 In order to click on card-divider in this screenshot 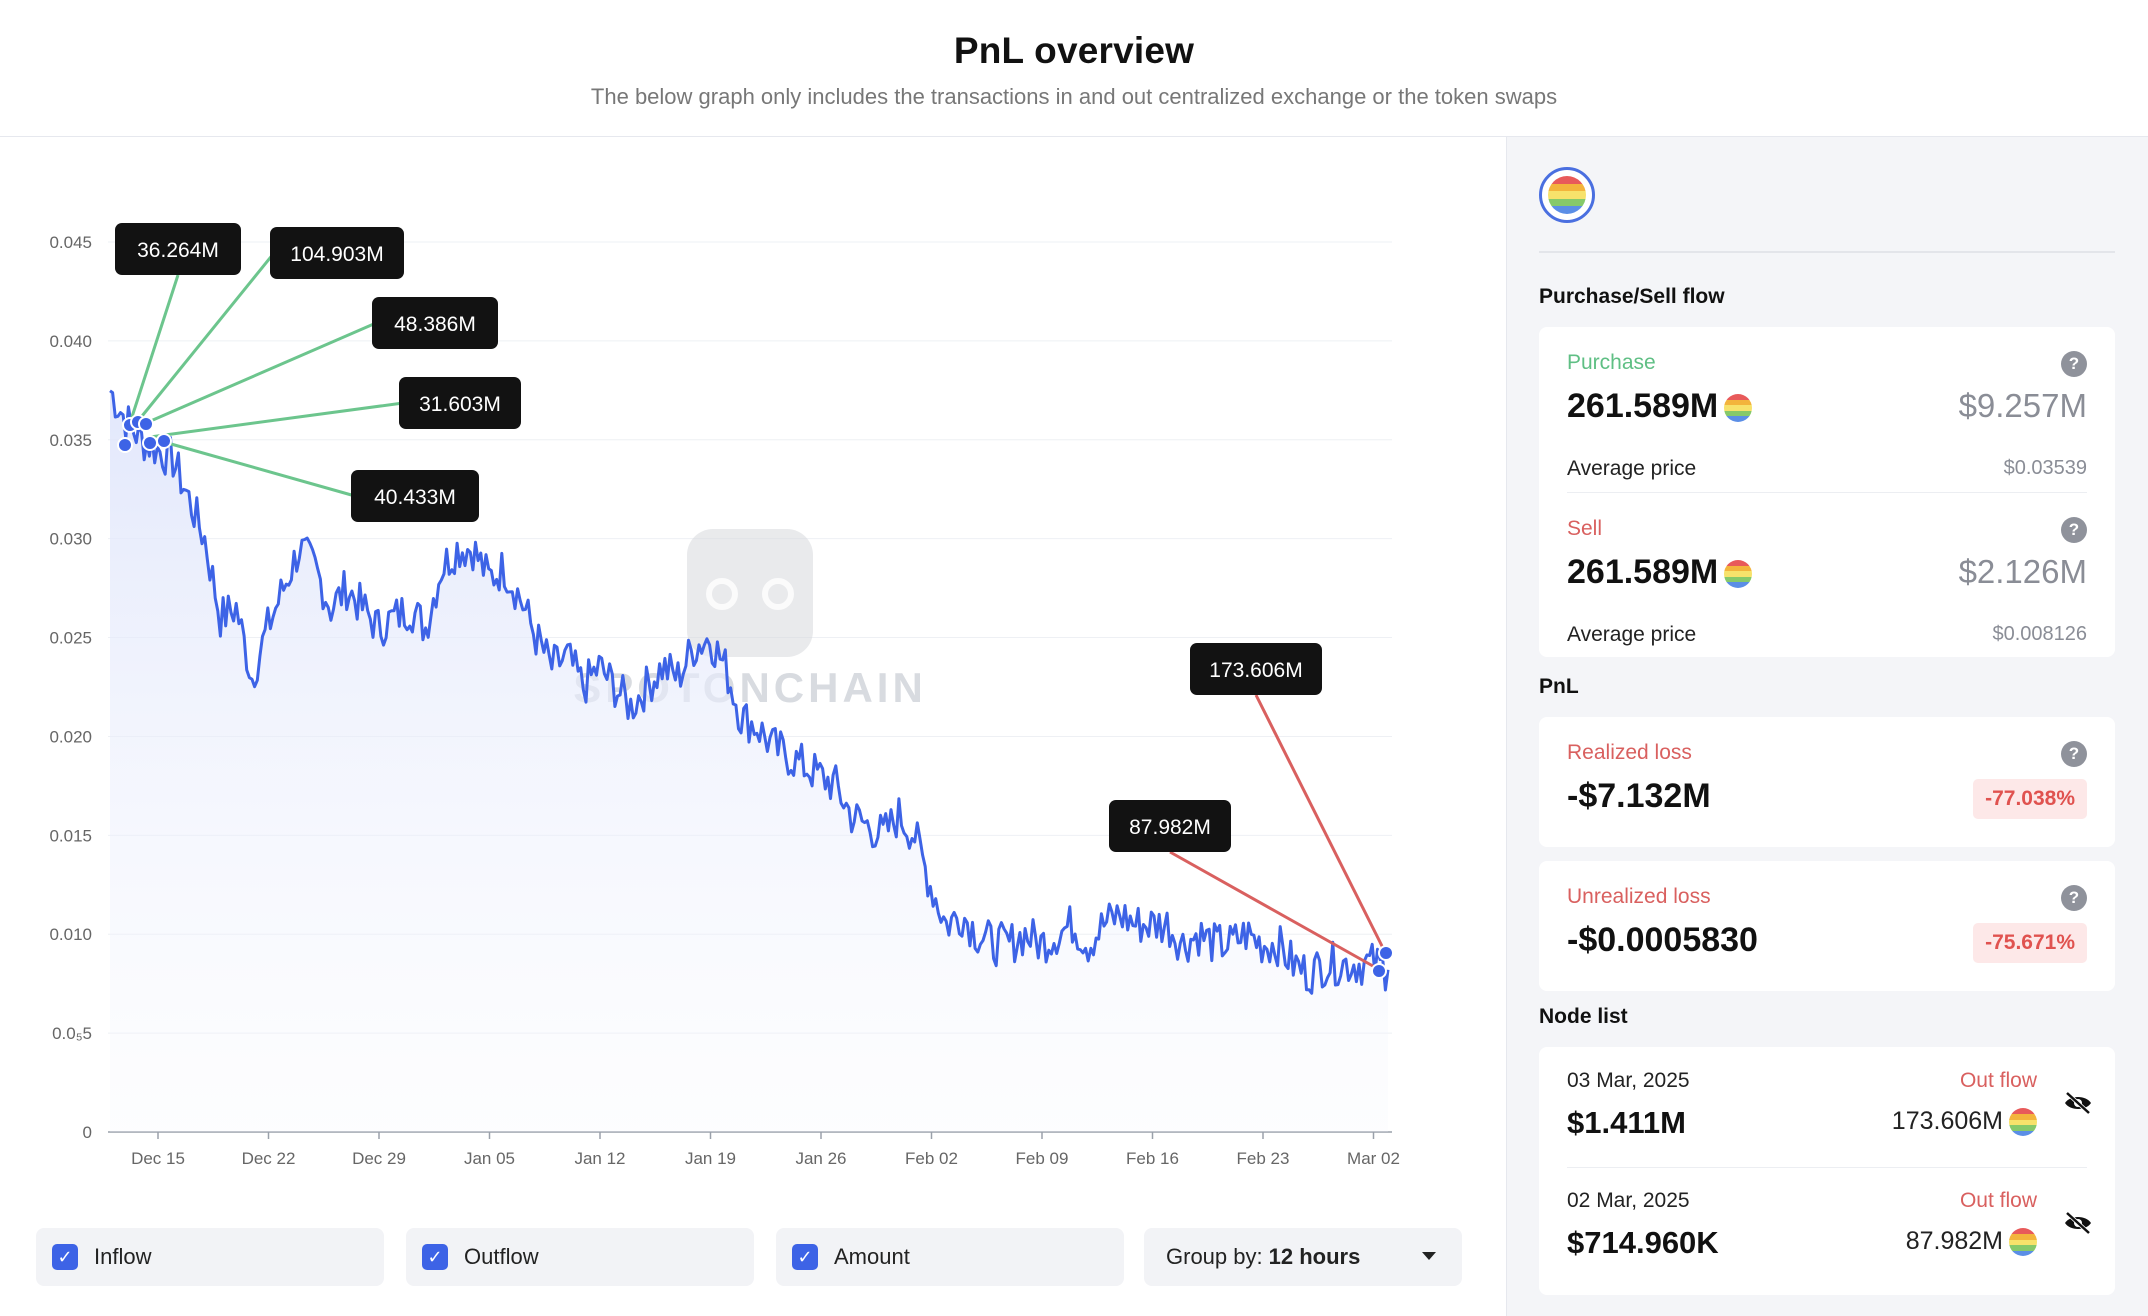, I will do `click(1827, 492)`.